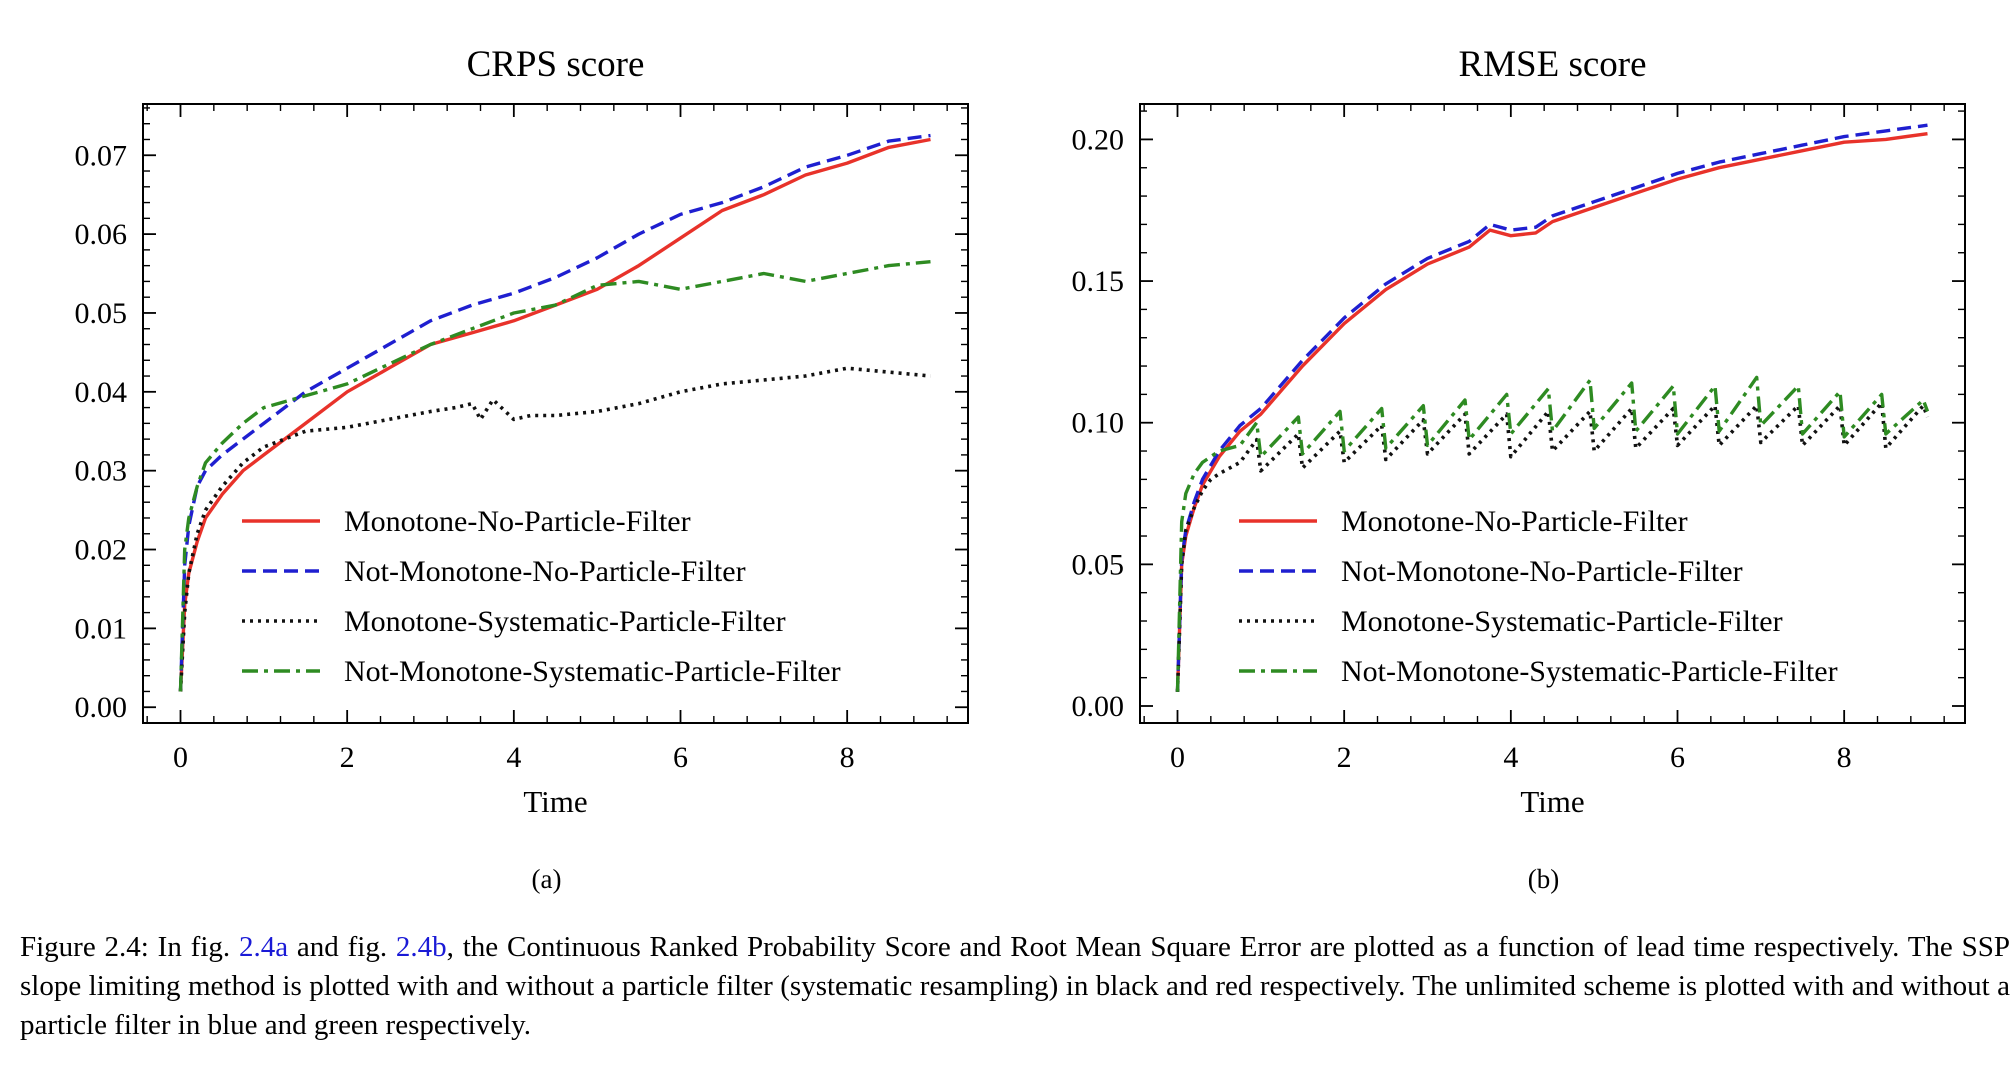  I want to click on caption-ref-a: 2.4a, so click(263, 947).